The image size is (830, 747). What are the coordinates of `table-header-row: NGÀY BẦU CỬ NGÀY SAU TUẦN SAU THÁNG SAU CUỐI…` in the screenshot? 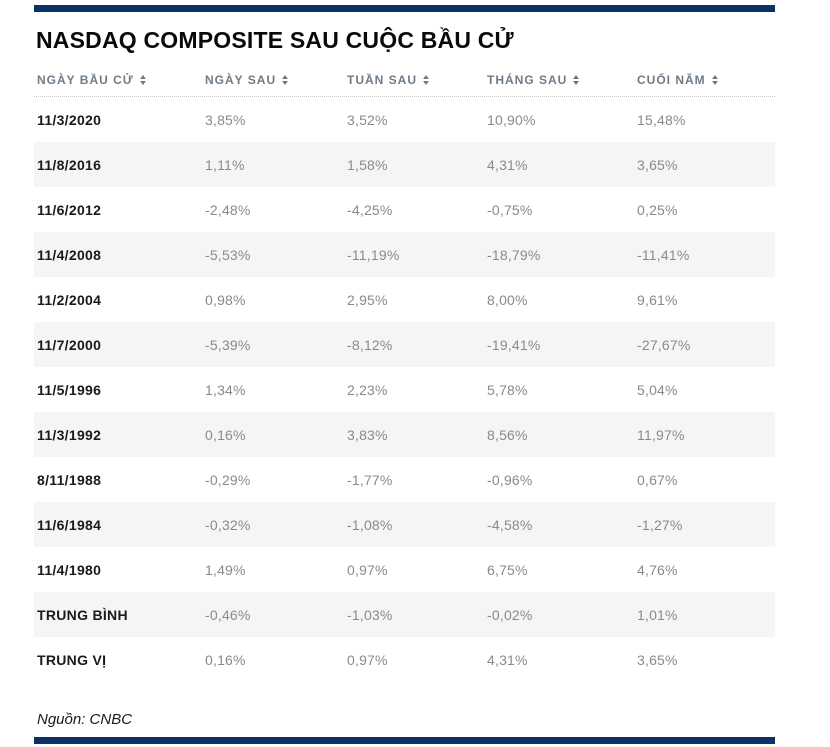 It's located at (404, 80).